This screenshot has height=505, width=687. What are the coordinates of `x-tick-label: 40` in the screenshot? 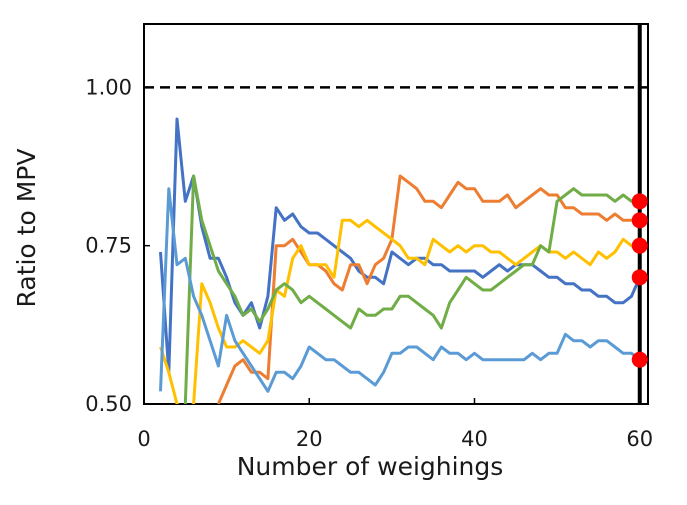 It's located at (474, 439).